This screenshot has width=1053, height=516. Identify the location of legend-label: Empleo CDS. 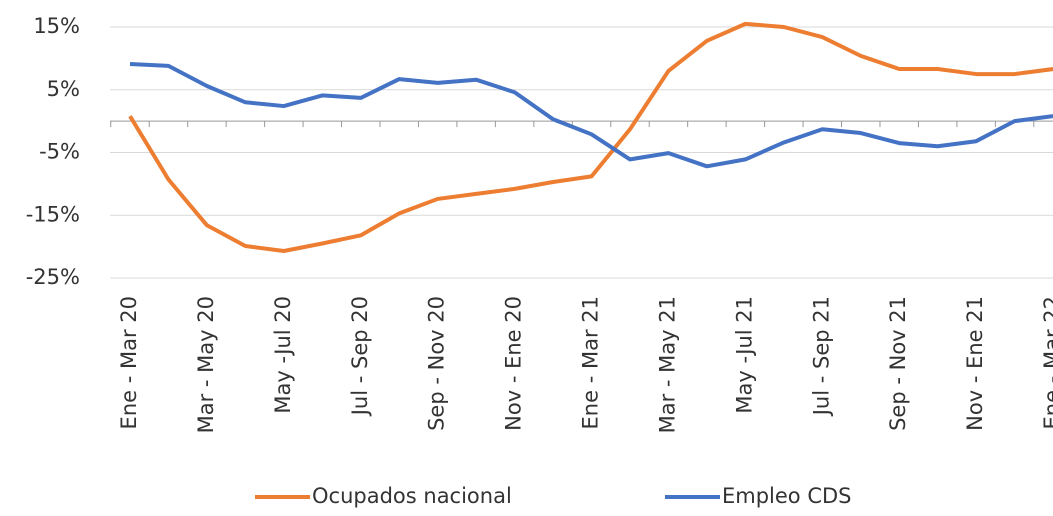
(787, 496).